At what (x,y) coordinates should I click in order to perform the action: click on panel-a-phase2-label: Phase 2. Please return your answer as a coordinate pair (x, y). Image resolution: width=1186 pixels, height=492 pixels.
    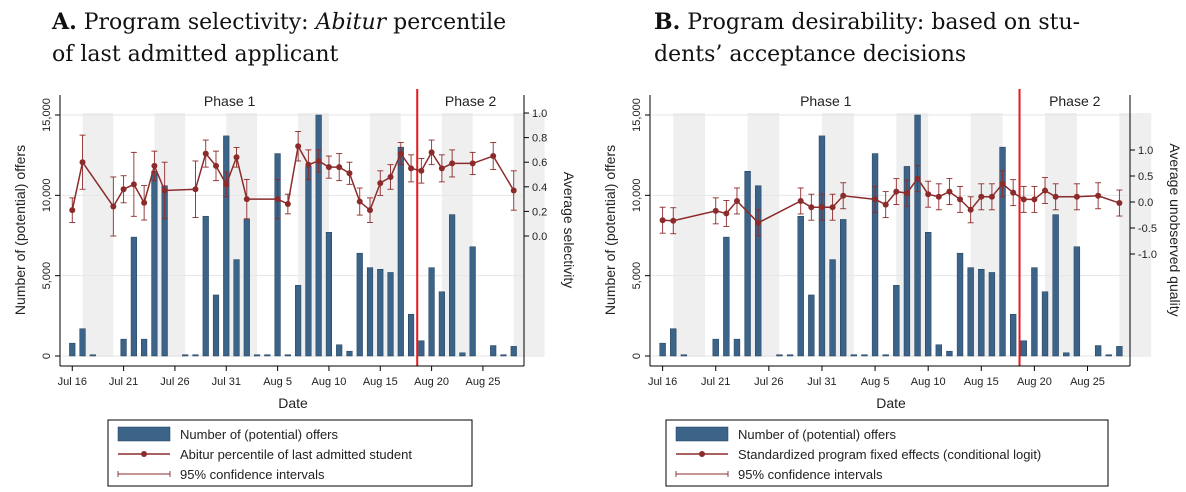
    Looking at the image, I should click on (471, 101).